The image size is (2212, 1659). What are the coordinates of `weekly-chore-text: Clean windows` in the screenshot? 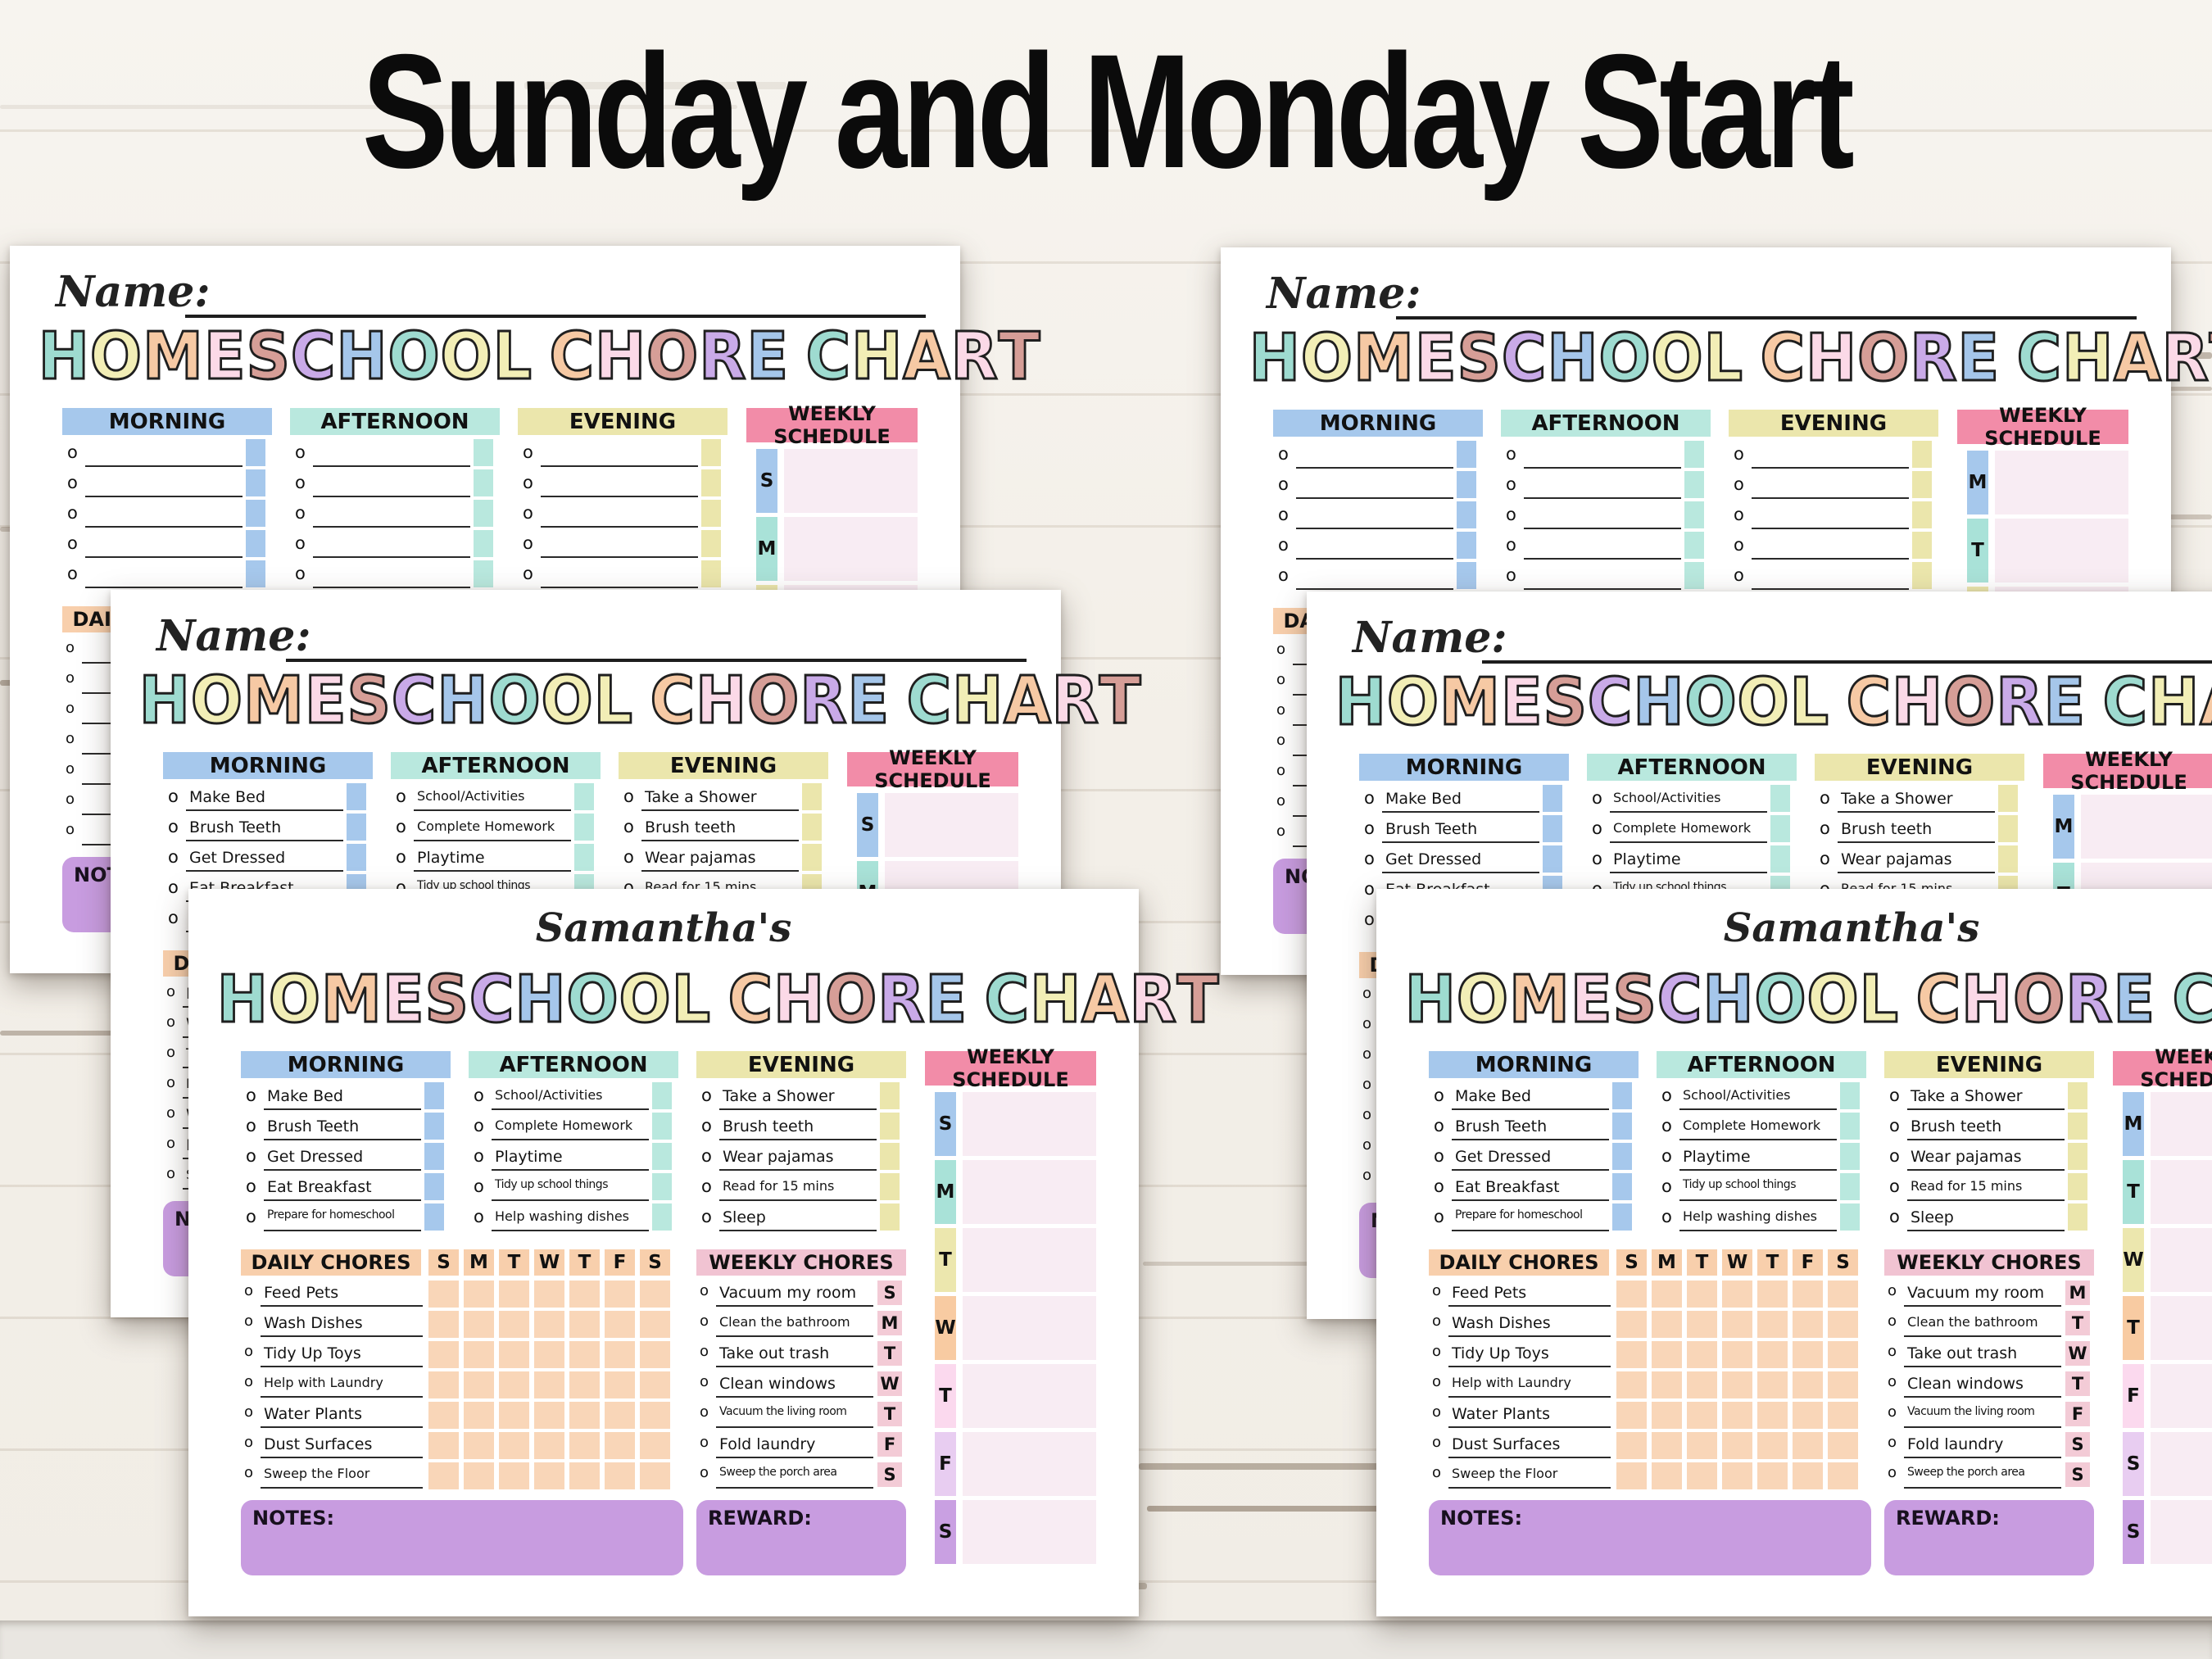 It's located at (1965, 1384).